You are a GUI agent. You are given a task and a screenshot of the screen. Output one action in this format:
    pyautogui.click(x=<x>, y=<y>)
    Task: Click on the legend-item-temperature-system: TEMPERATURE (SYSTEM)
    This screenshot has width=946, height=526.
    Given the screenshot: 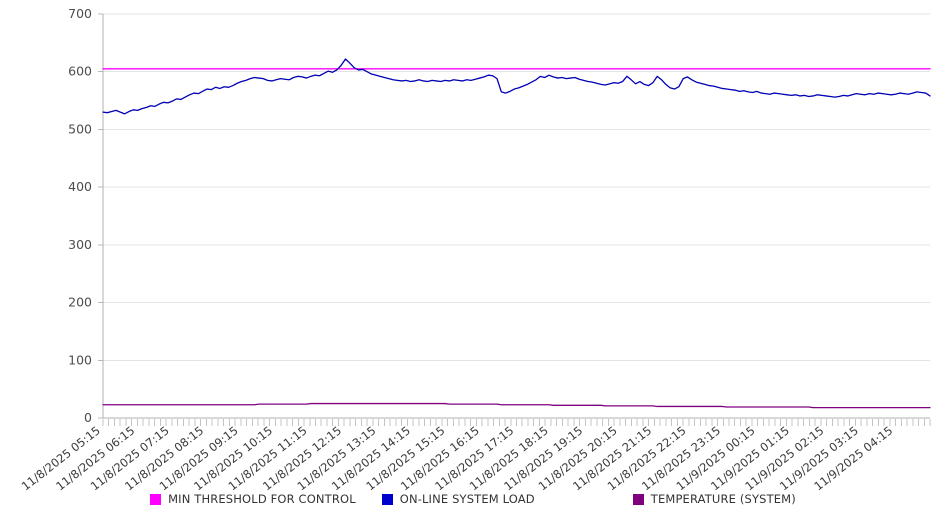 What is the action you would take?
    pyautogui.click(x=714, y=499)
    